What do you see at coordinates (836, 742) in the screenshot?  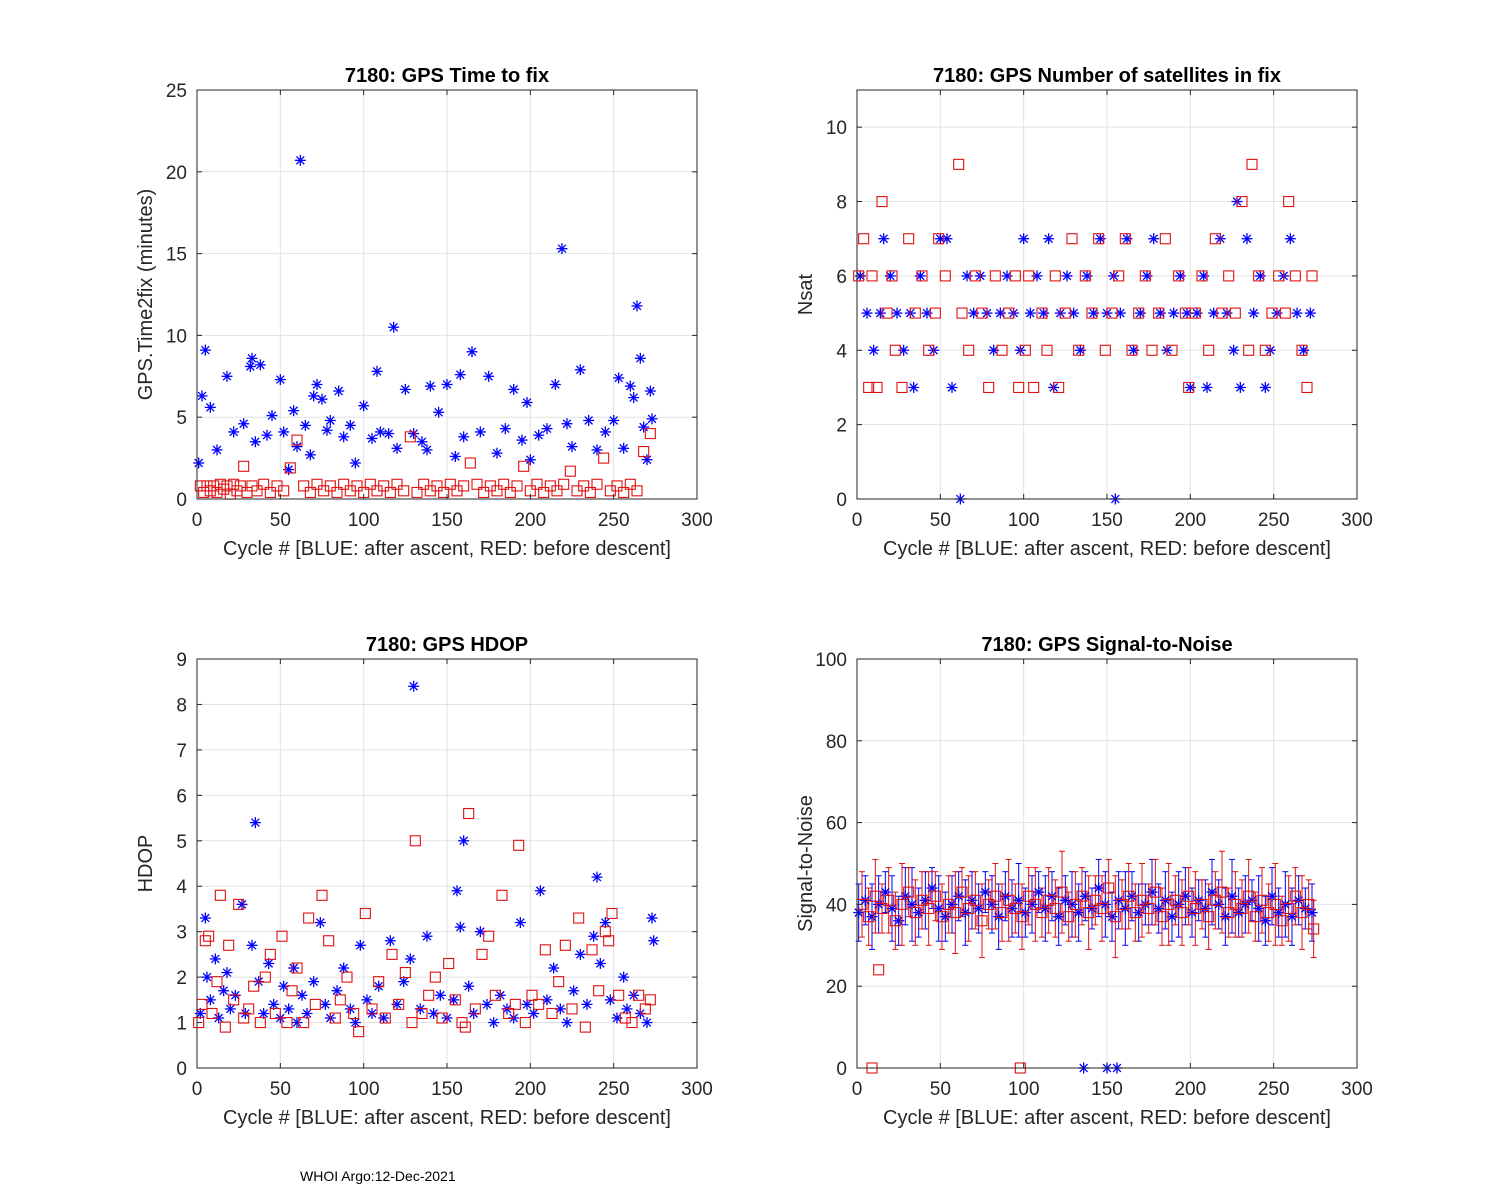 I see `y-tick-label: 80` at bounding box center [836, 742].